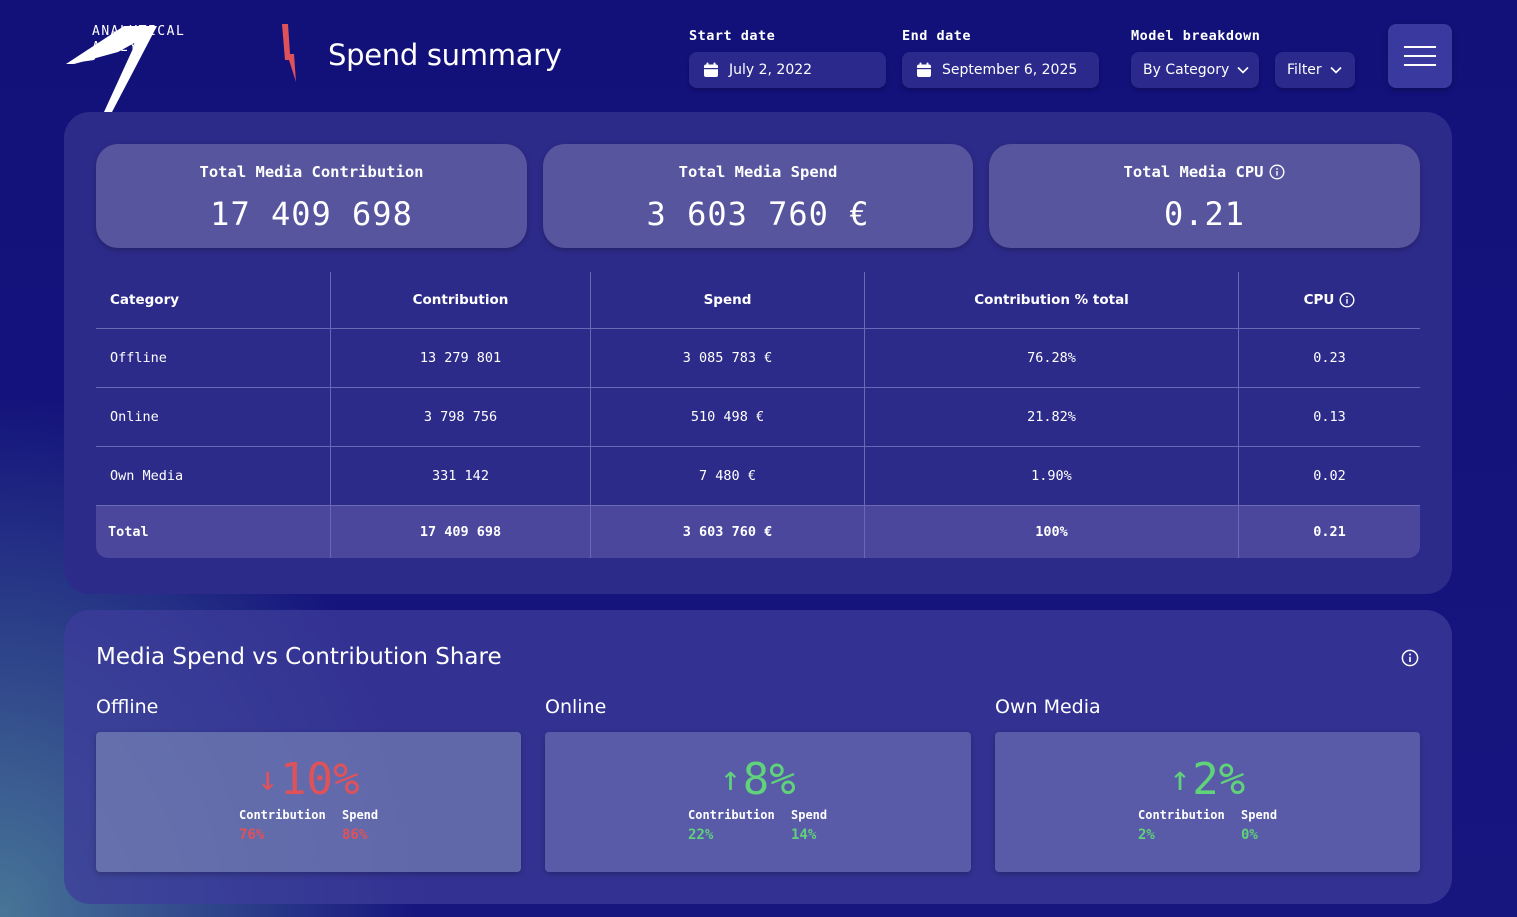  What do you see at coordinates (355, 835) in the screenshot?
I see `spend-value: 86%` at bounding box center [355, 835].